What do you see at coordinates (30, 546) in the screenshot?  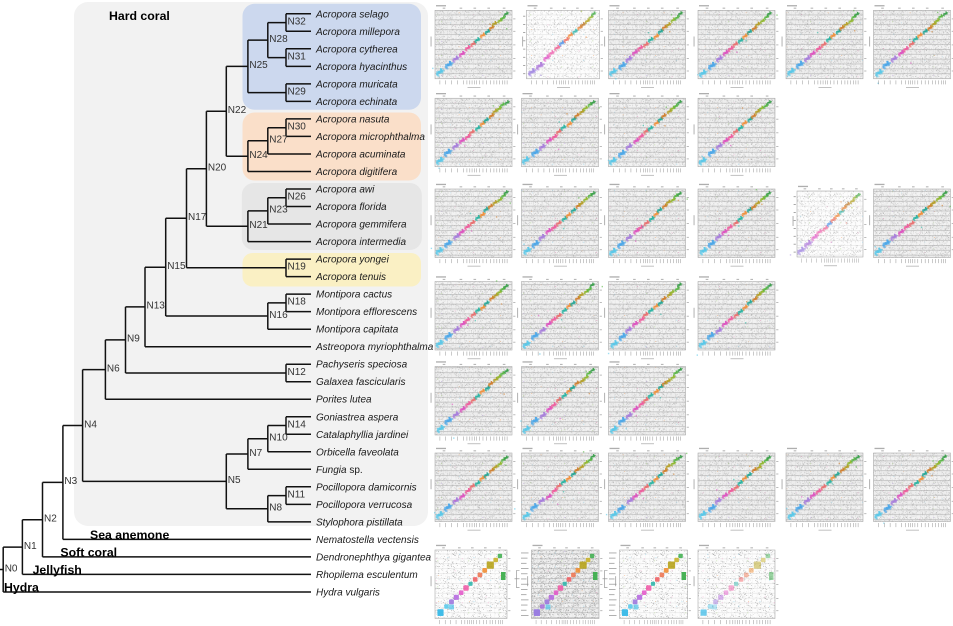 I see `svg-text: N1` at bounding box center [30, 546].